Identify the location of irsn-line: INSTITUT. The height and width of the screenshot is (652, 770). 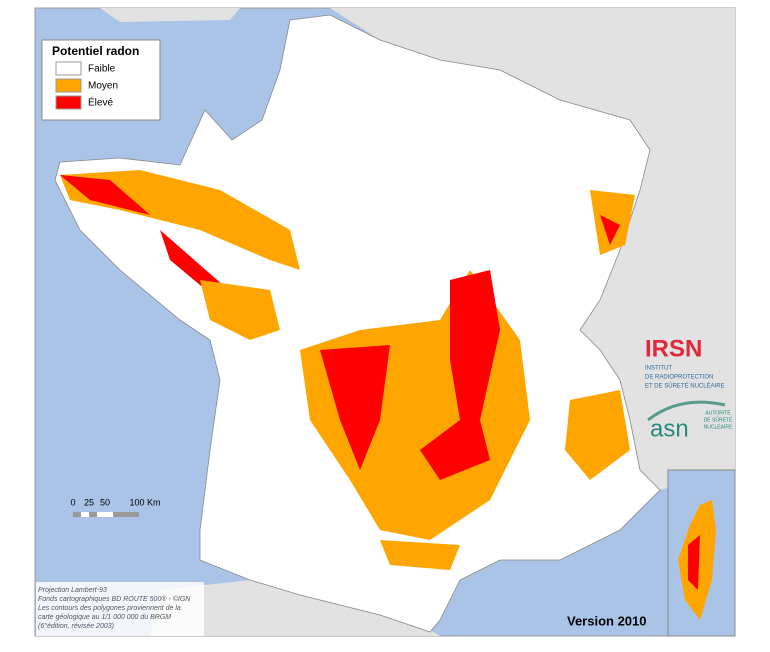
(658, 369).